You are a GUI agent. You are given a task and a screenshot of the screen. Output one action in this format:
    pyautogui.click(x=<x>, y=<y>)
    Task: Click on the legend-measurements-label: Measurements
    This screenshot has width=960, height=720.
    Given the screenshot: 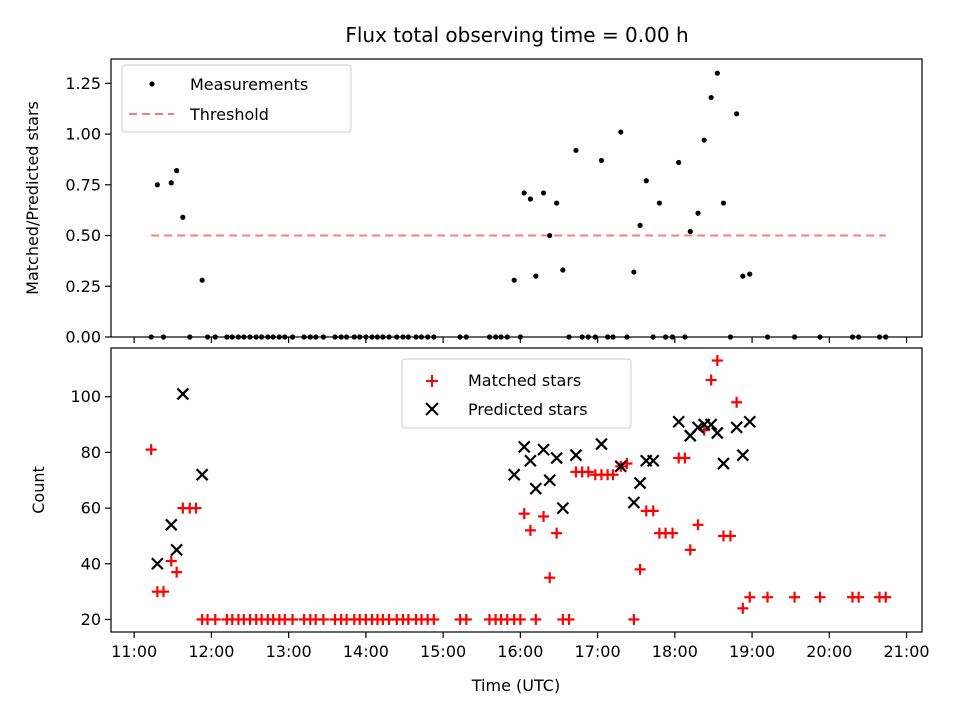 What is the action you would take?
    pyautogui.click(x=249, y=84)
    